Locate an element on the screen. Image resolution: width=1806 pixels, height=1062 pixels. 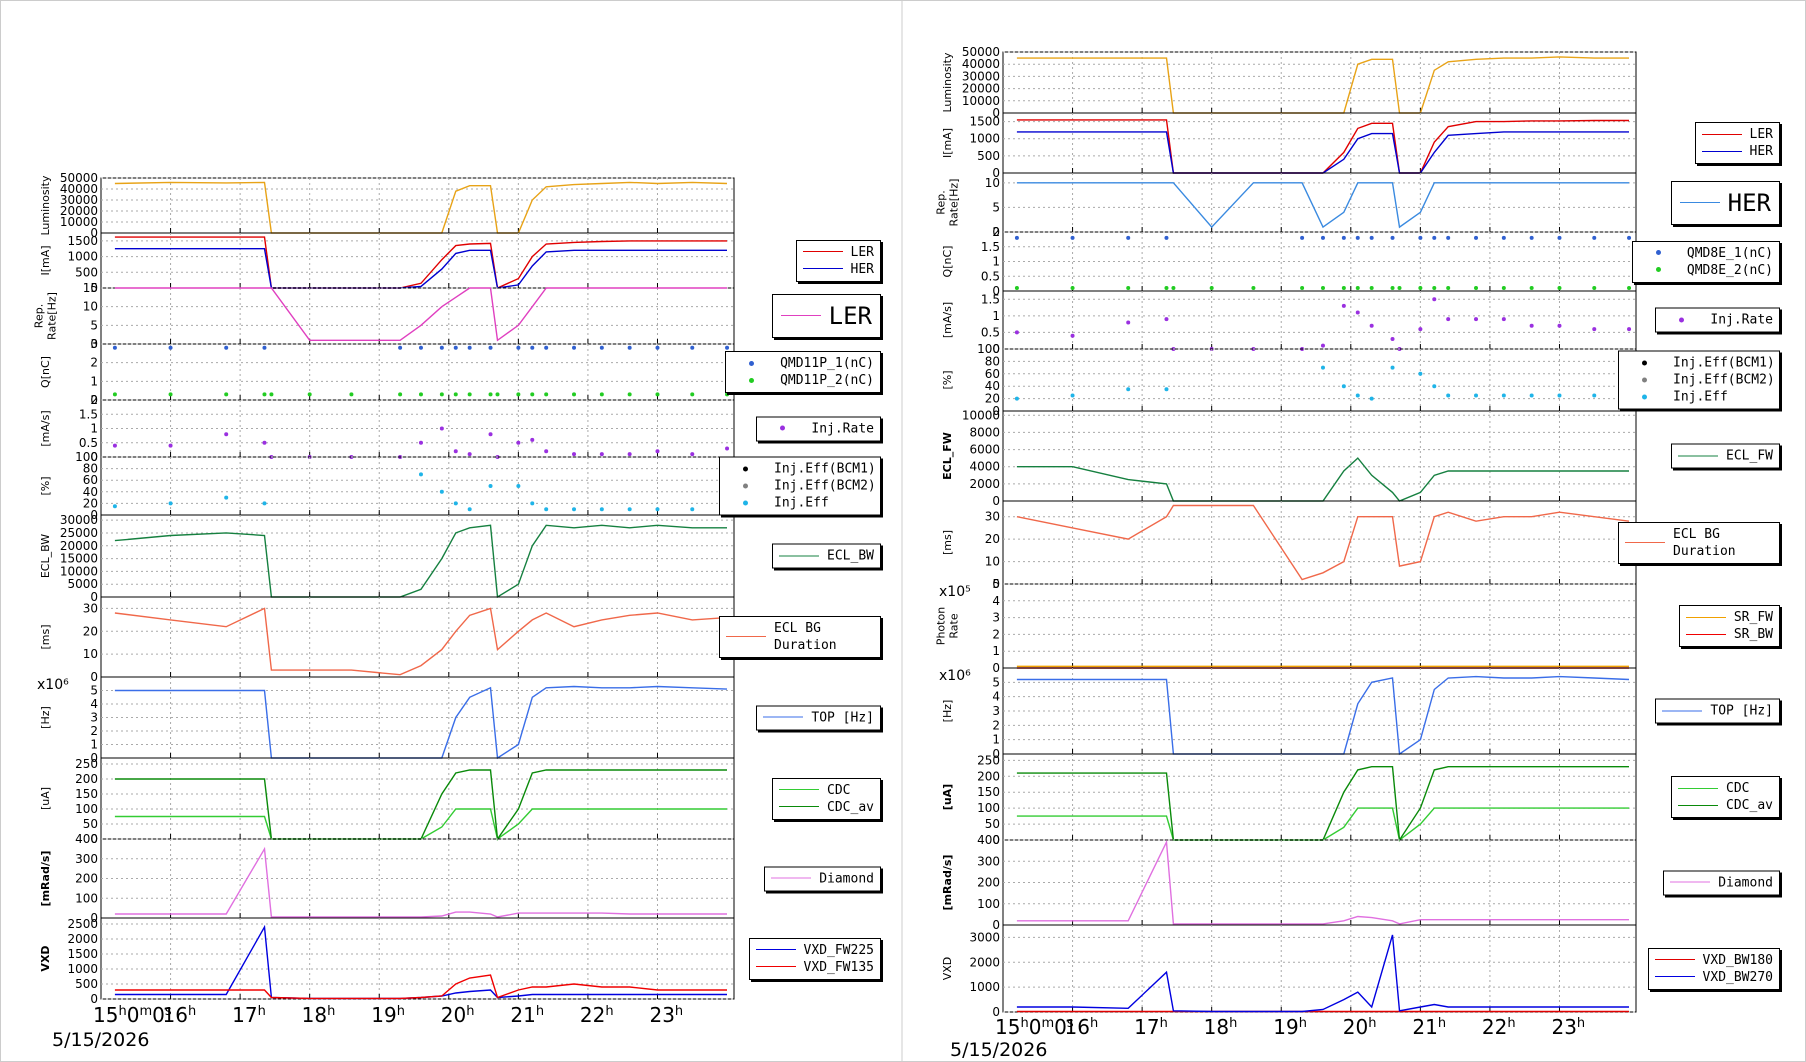
y-tick-label: 10 is located at coordinates (90, 307).